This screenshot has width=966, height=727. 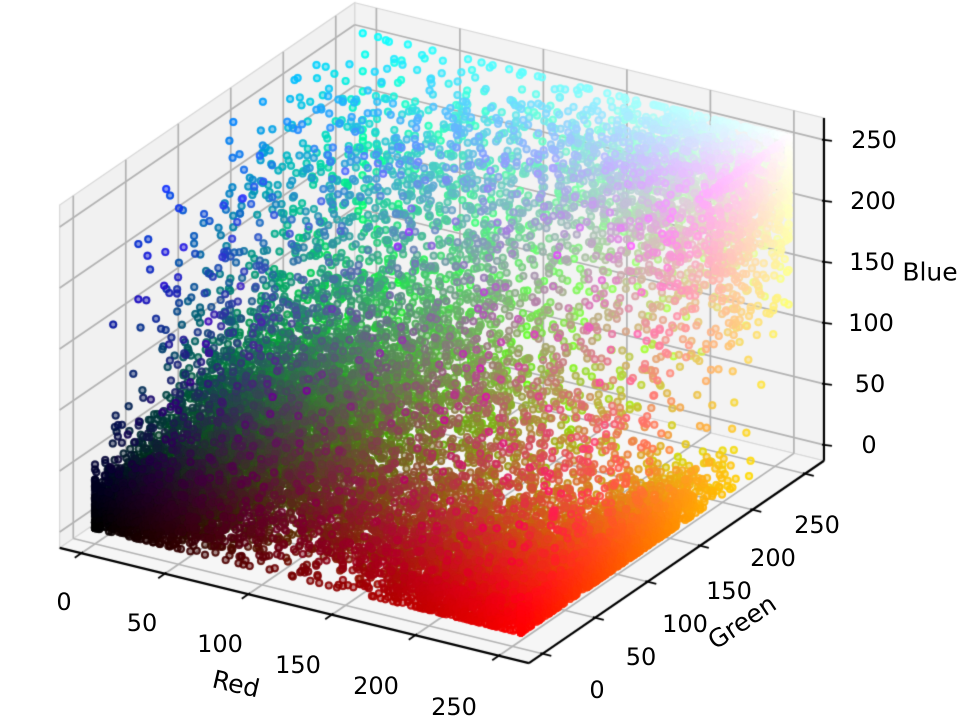 What do you see at coordinates (685, 624) in the screenshot?
I see `y-axis-tick-label: 100` at bounding box center [685, 624].